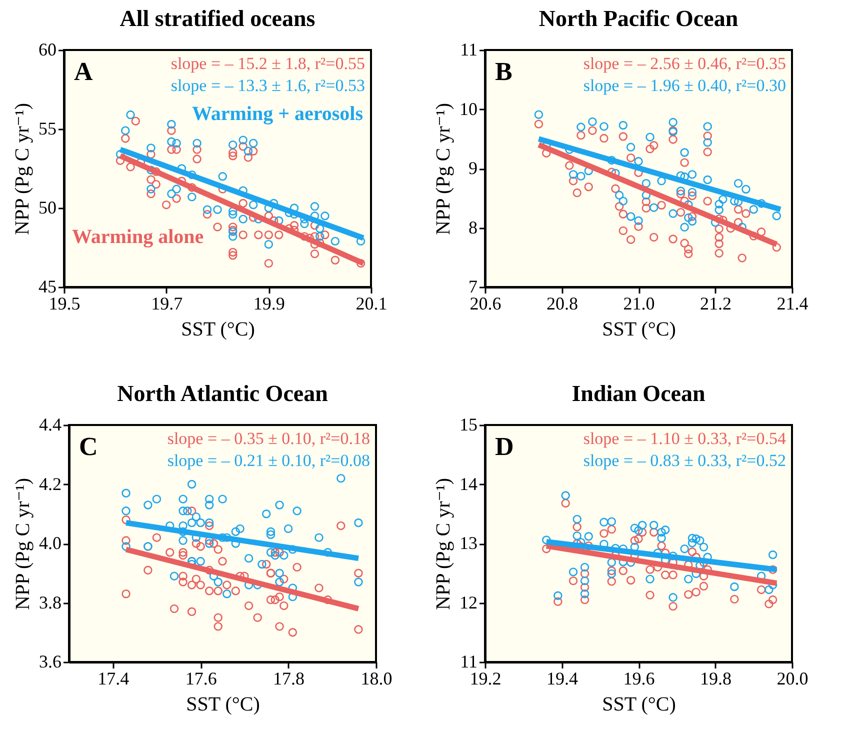 The width and height of the screenshot is (842, 750). I want to click on x-tick-label: 19.4, so click(562, 678).